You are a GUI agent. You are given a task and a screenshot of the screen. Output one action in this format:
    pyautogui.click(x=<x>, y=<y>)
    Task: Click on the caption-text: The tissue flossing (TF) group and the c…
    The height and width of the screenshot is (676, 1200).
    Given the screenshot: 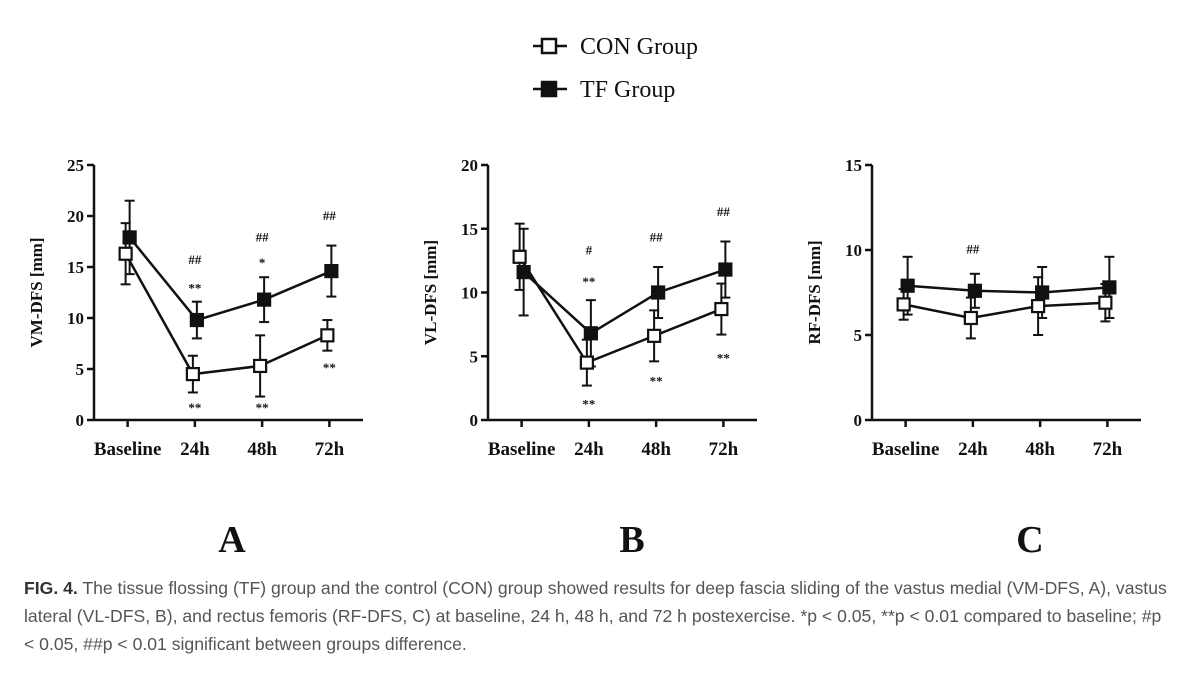 What is the action you would take?
    pyautogui.click(x=595, y=616)
    